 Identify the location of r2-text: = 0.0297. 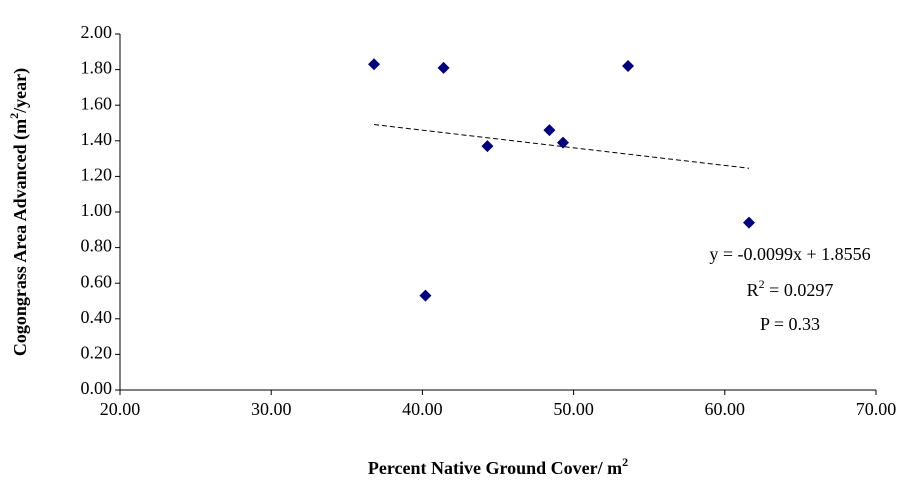
(799, 290).